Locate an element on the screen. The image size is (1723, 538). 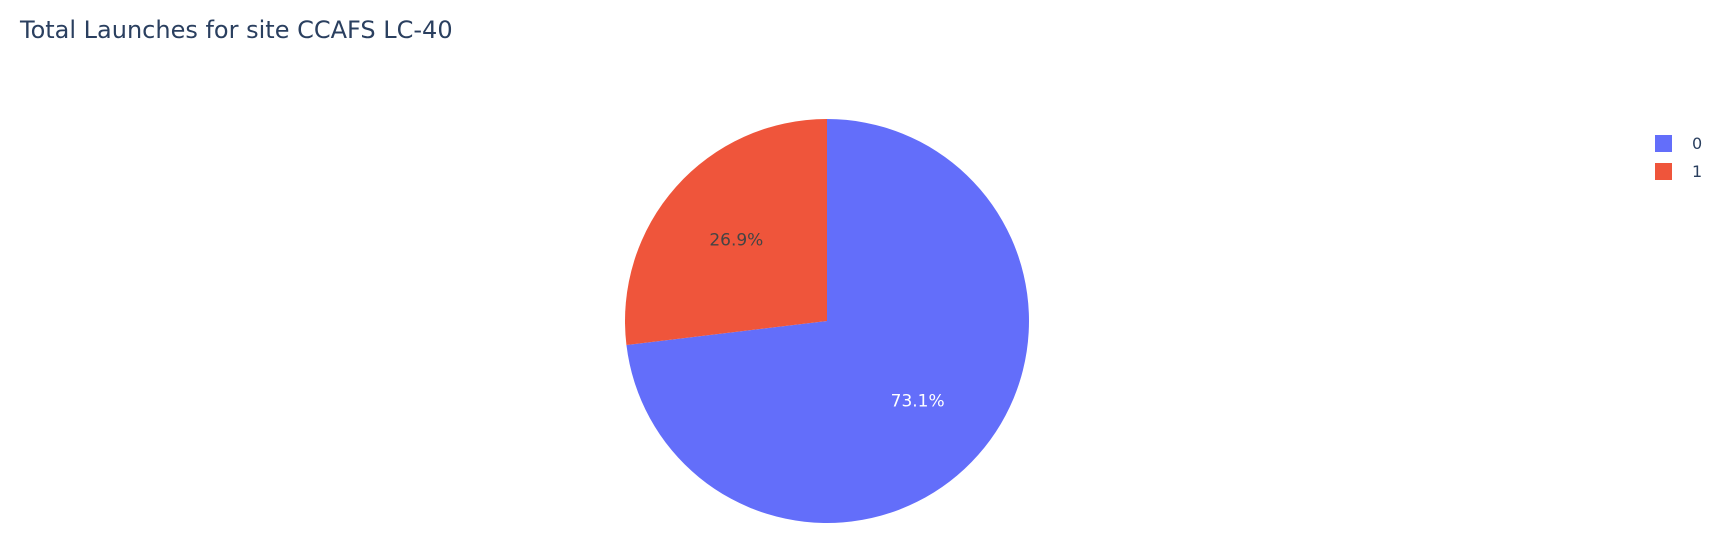
legend-label-1: 1 is located at coordinates (1697, 171).